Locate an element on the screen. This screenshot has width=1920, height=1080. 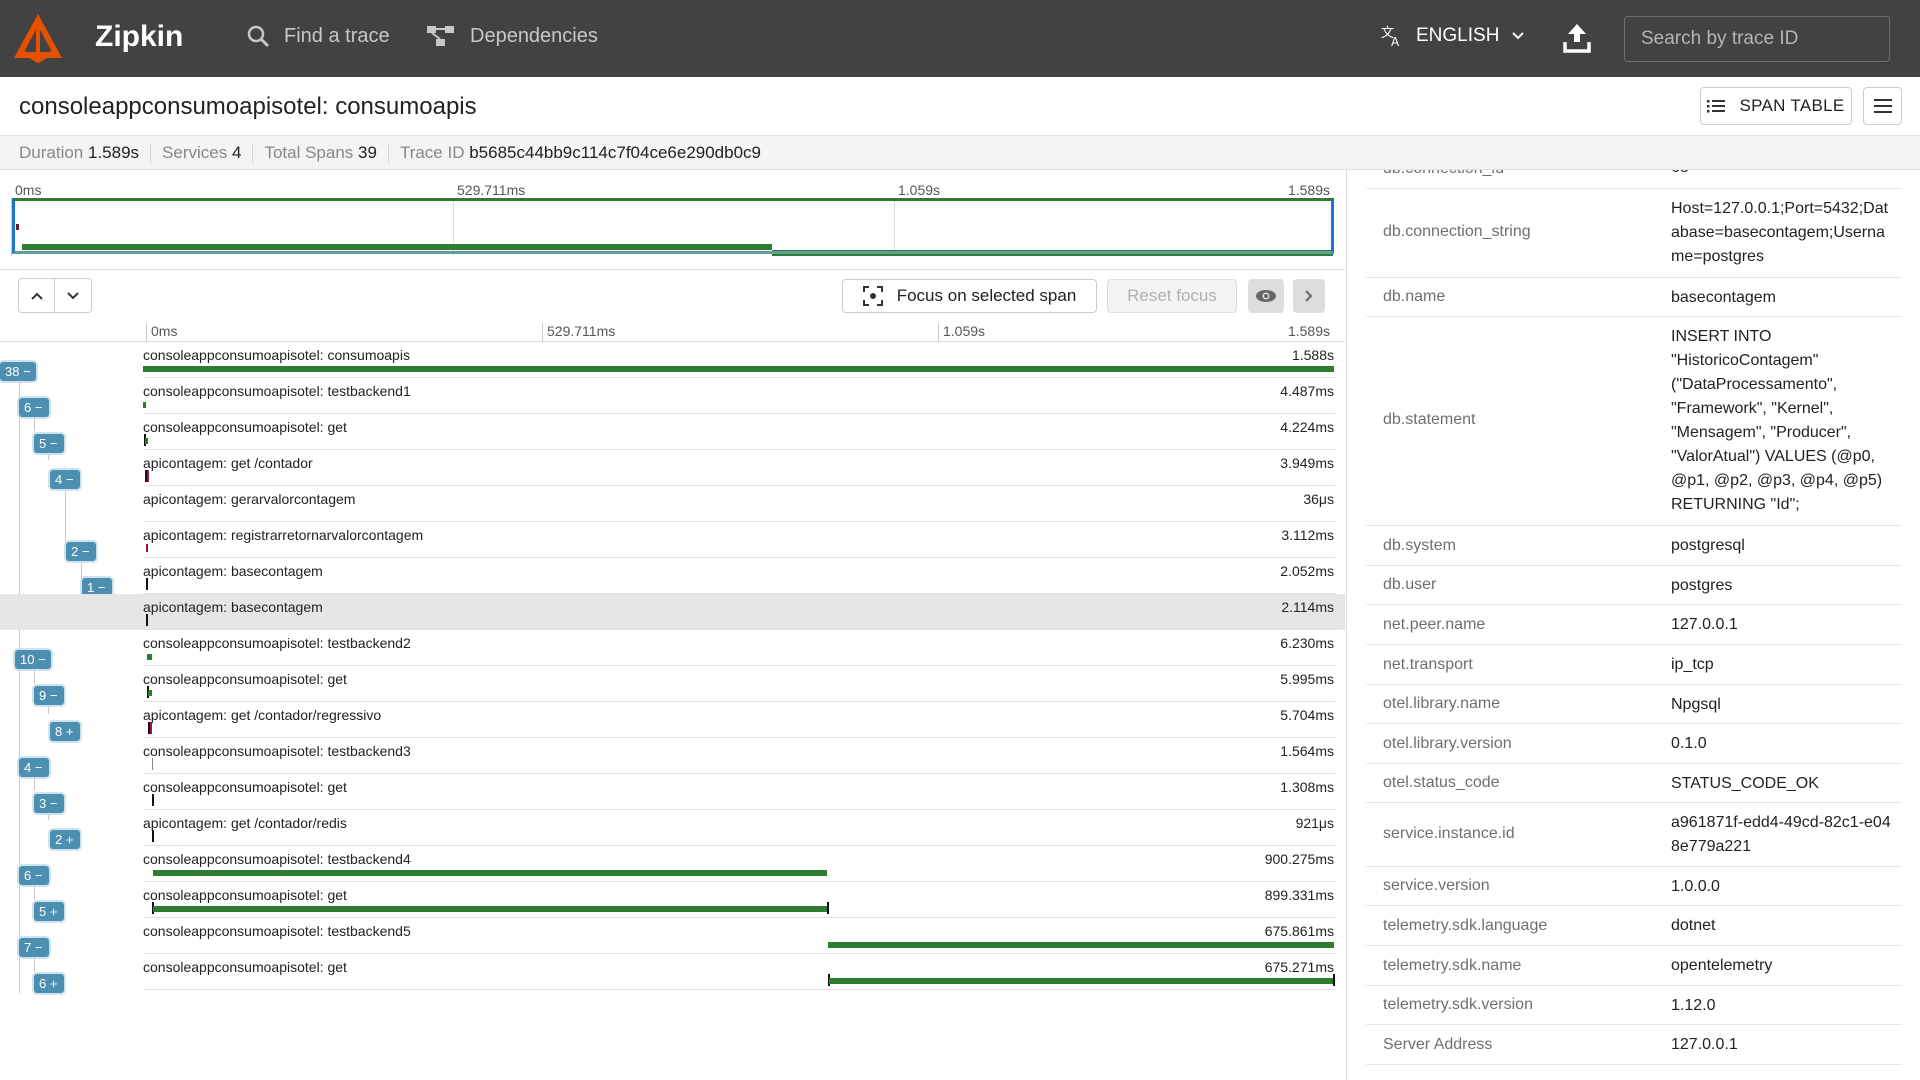
span-collapse-badge: 6 + is located at coordinates (49, 983).